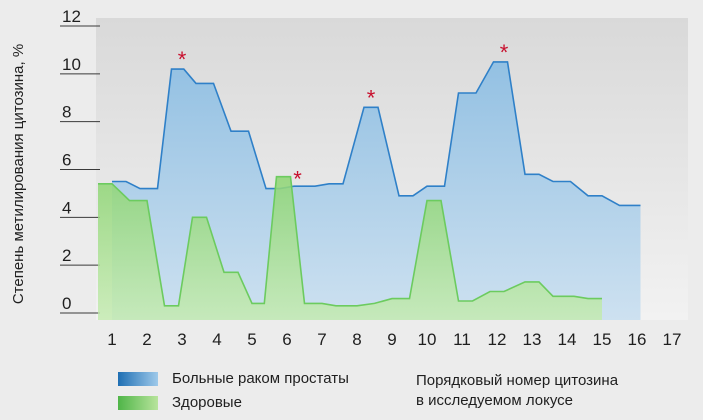 Image resolution: width=703 pixels, height=420 pixels. Describe the element at coordinates (286, 339) in the screenshot. I see `x-tick-label: 6` at that location.